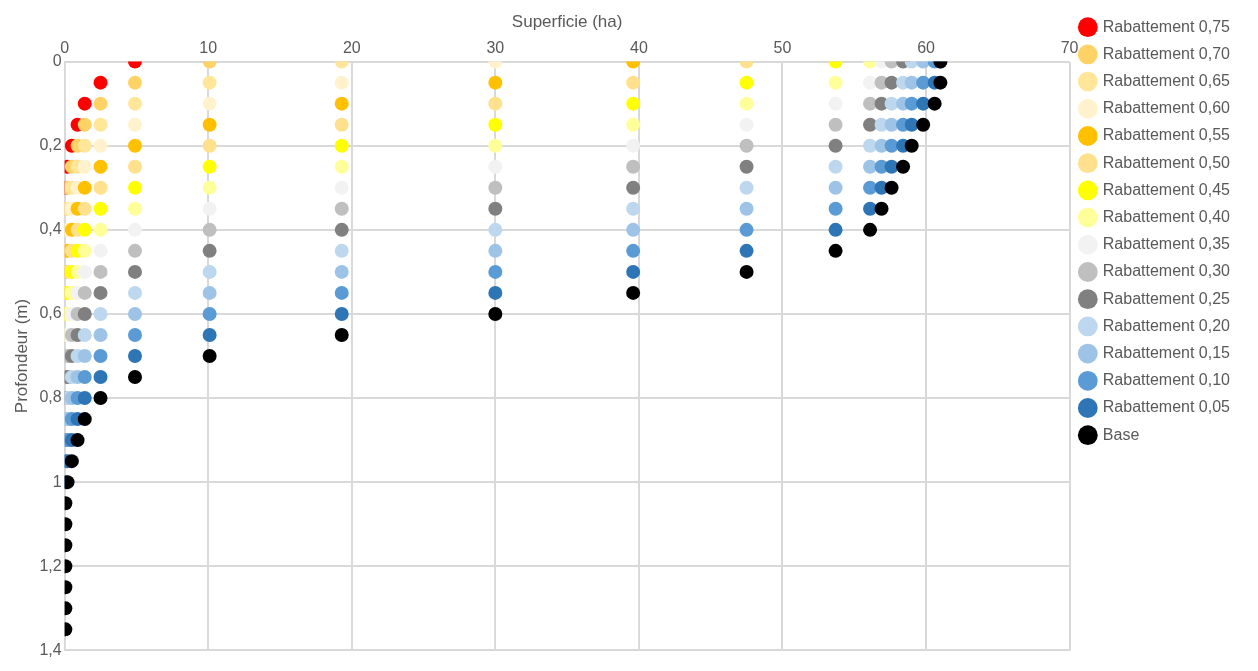 The image size is (1258, 671). What do you see at coordinates (639, 48) in the screenshot?
I see `x-tick-label: 40` at bounding box center [639, 48].